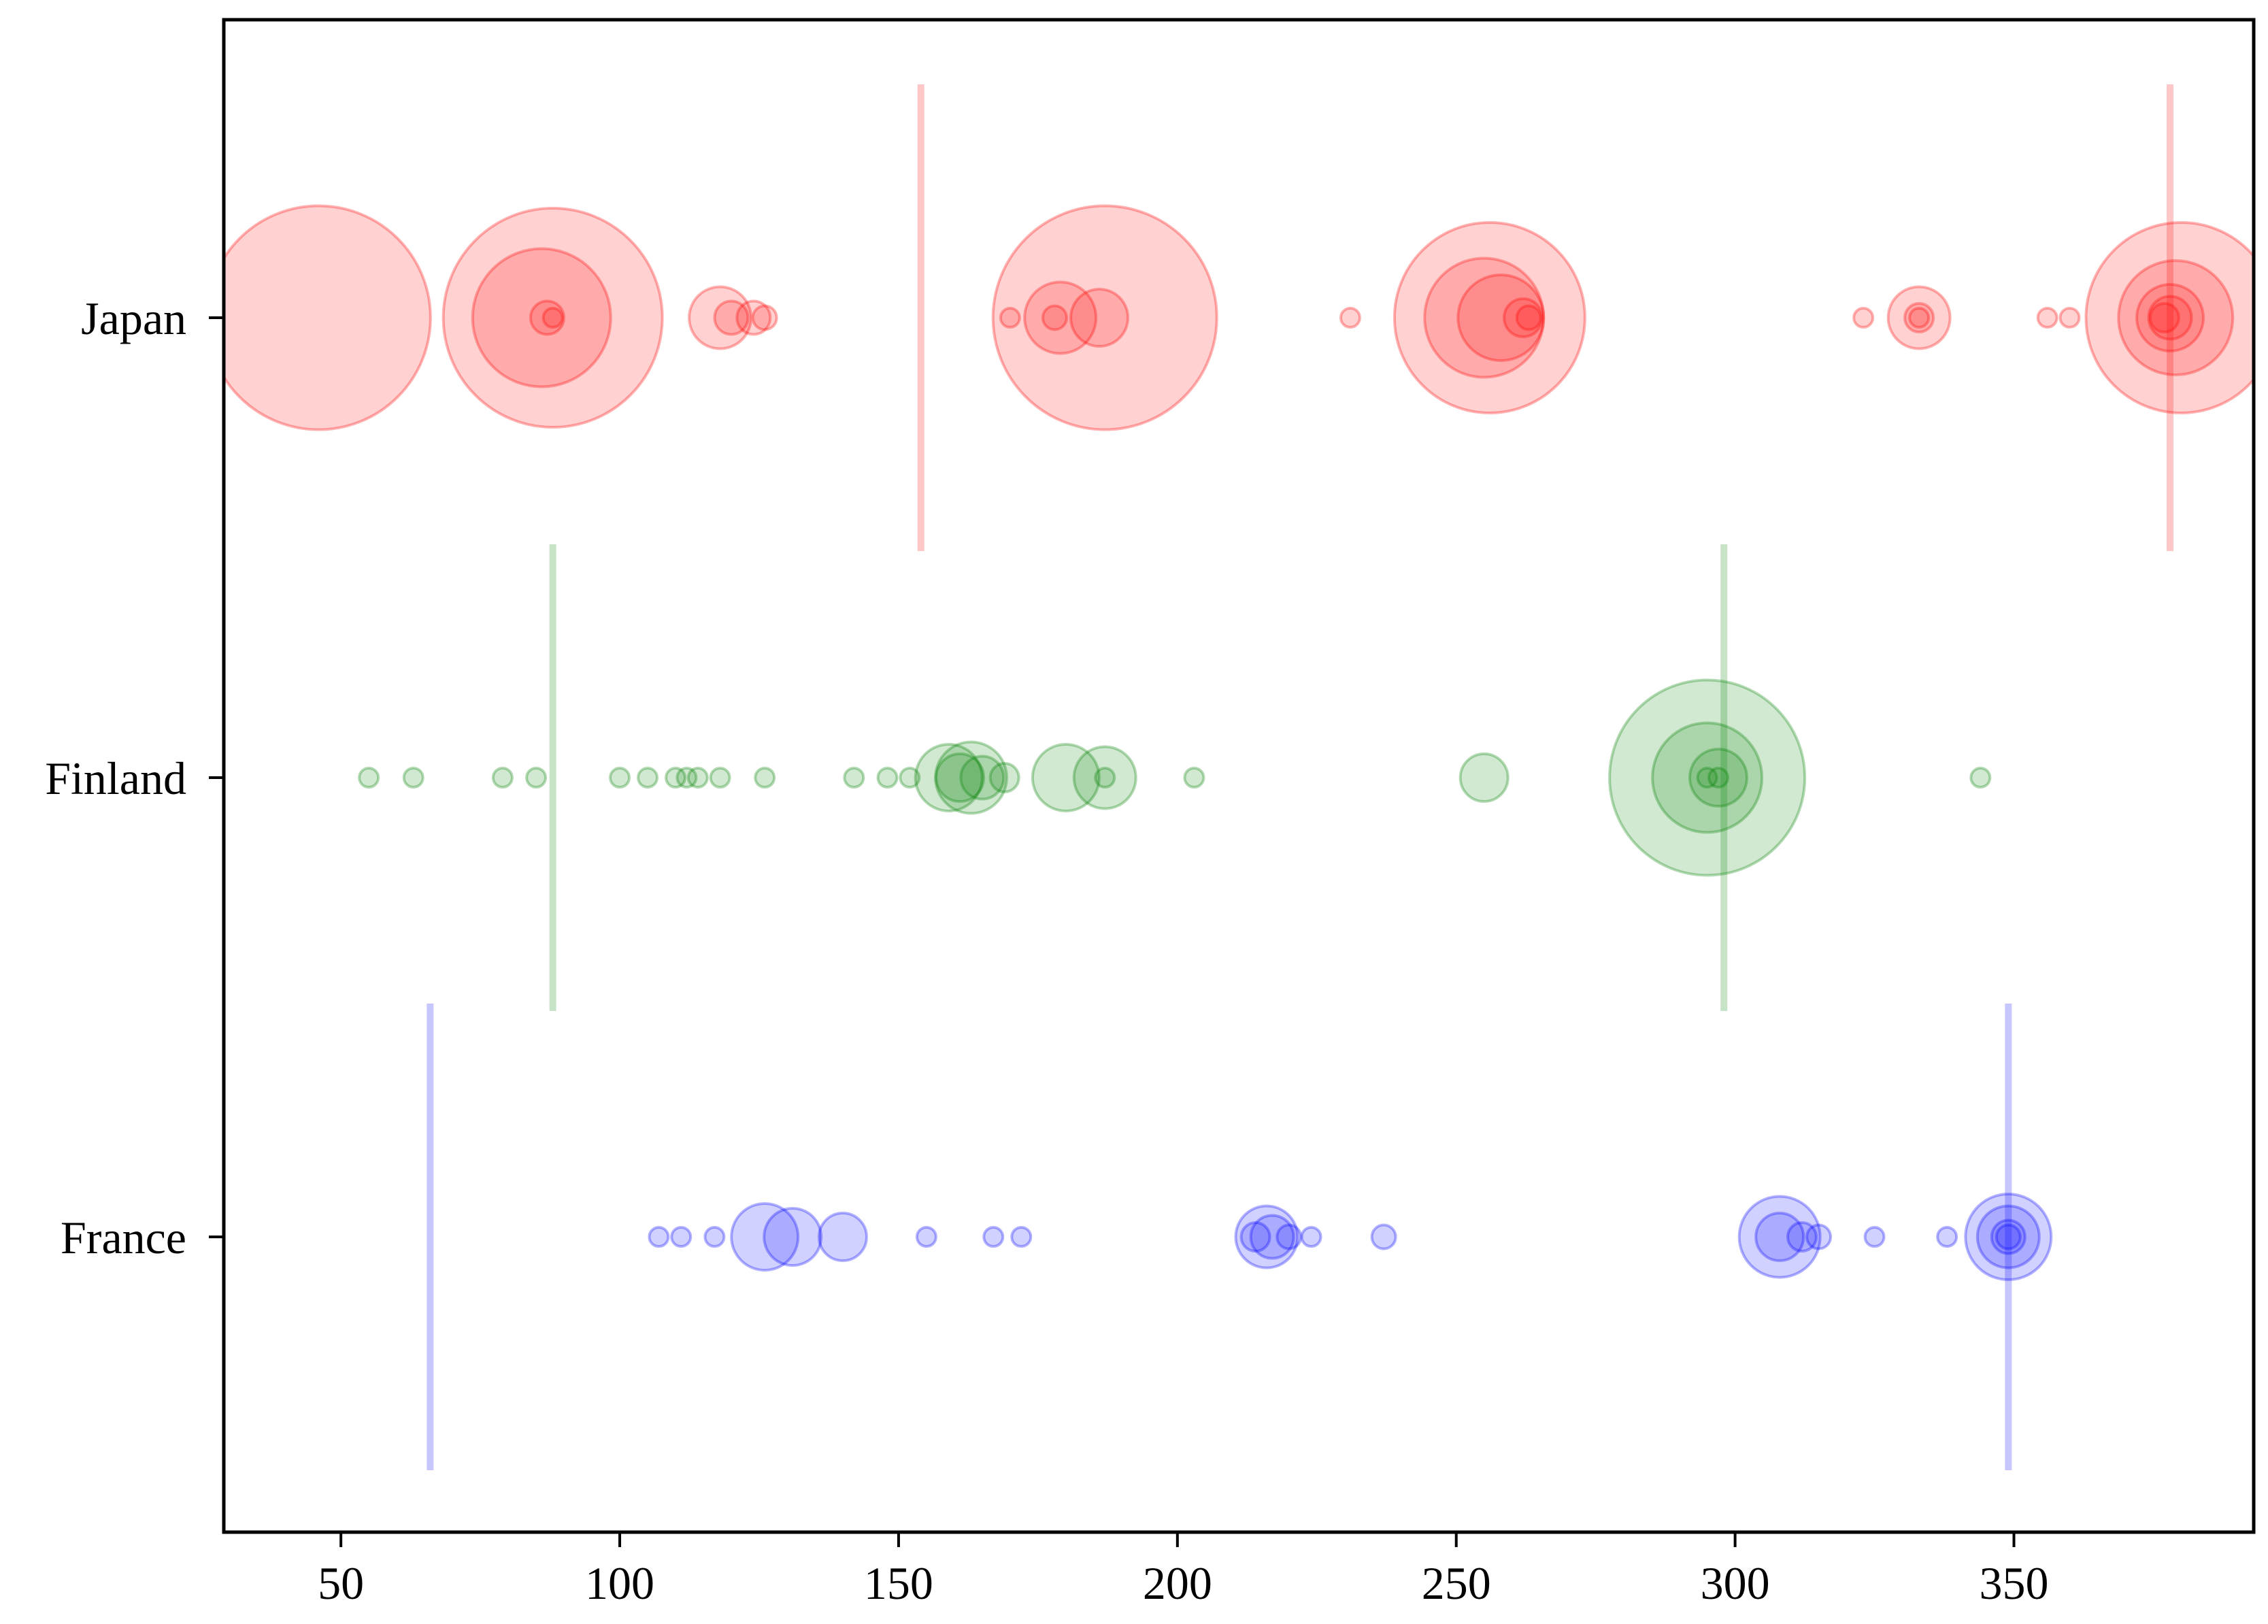  What do you see at coordinates (620, 1583) in the screenshot?
I see `x-tick-label-100: 100` at bounding box center [620, 1583].